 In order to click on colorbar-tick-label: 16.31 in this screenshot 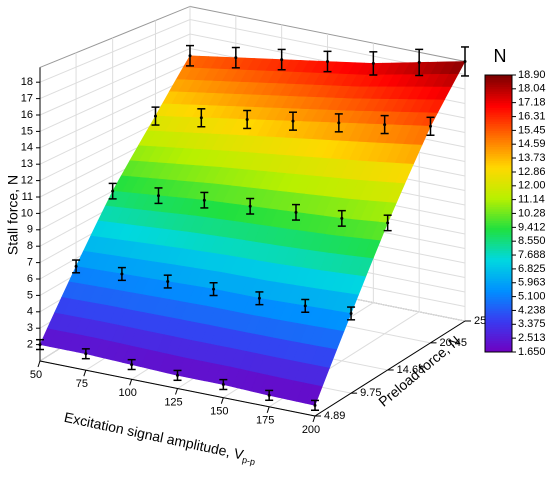, I will do `click(532, 116)`.